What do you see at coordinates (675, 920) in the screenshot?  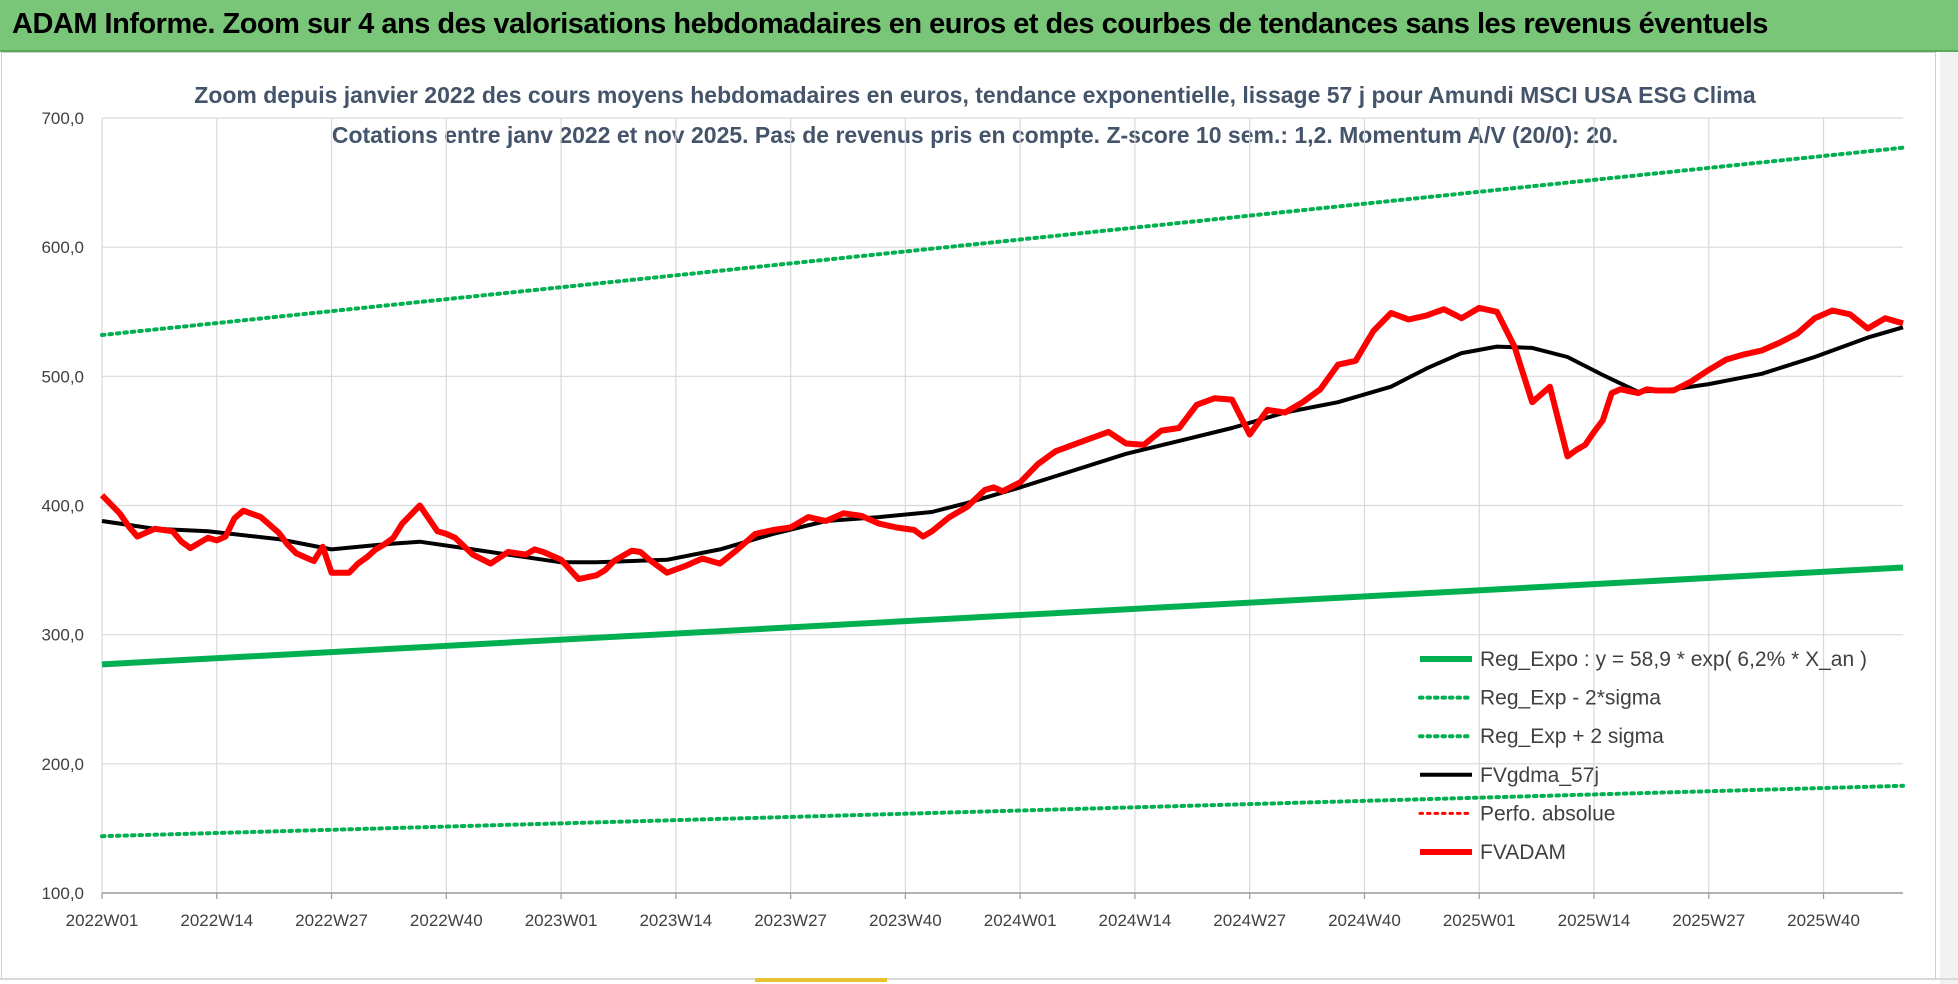 I see `x-tick-label: 2023W14` at bounding box center [675, 920].